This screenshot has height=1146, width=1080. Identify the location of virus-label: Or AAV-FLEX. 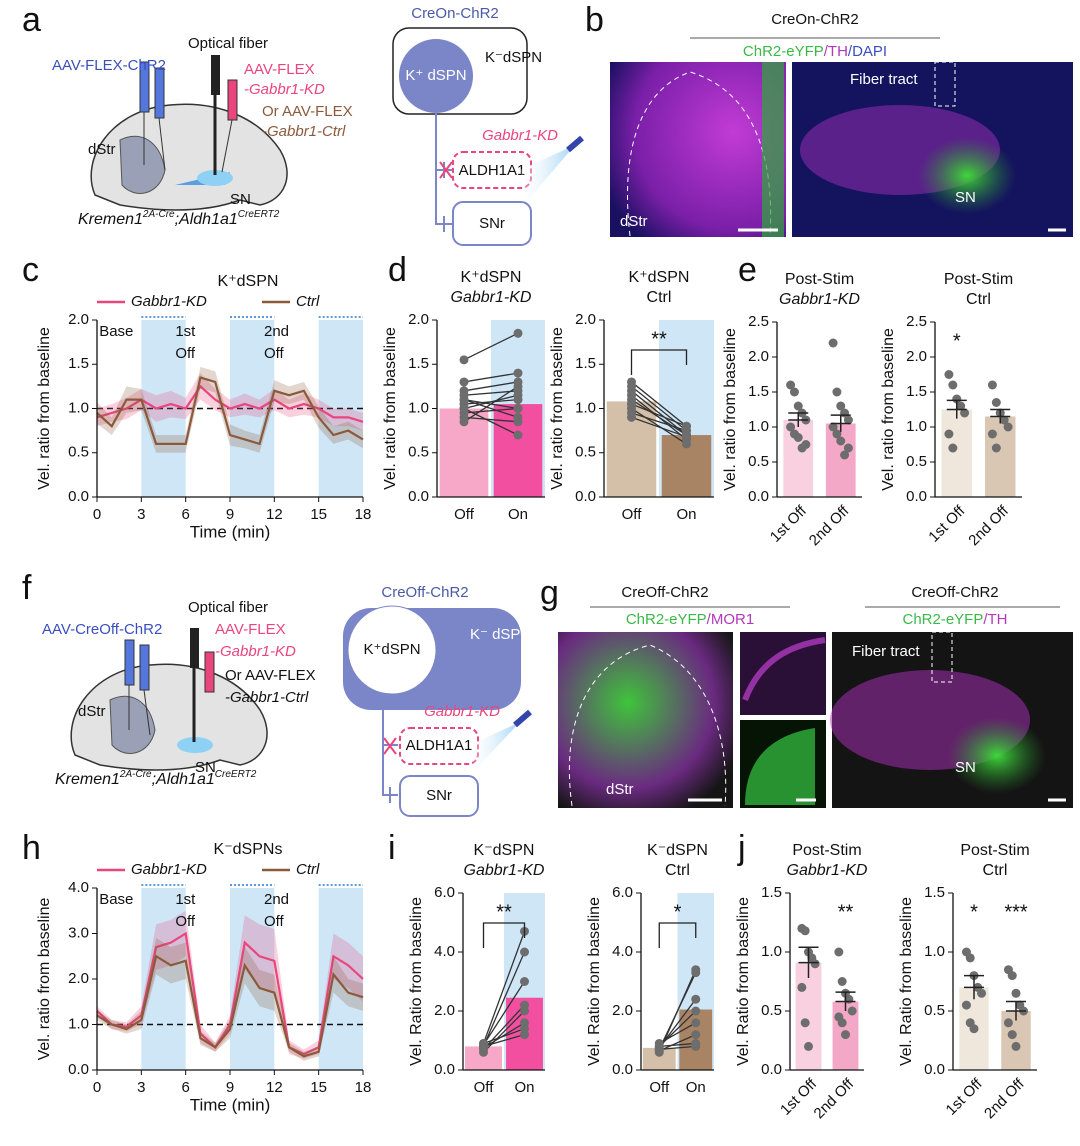
(270, 675).